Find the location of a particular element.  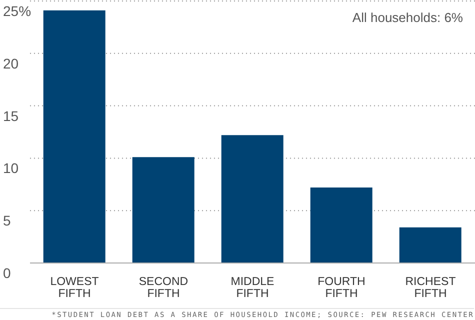

y-tick-label: 15 is located at coordinates (11, 116).